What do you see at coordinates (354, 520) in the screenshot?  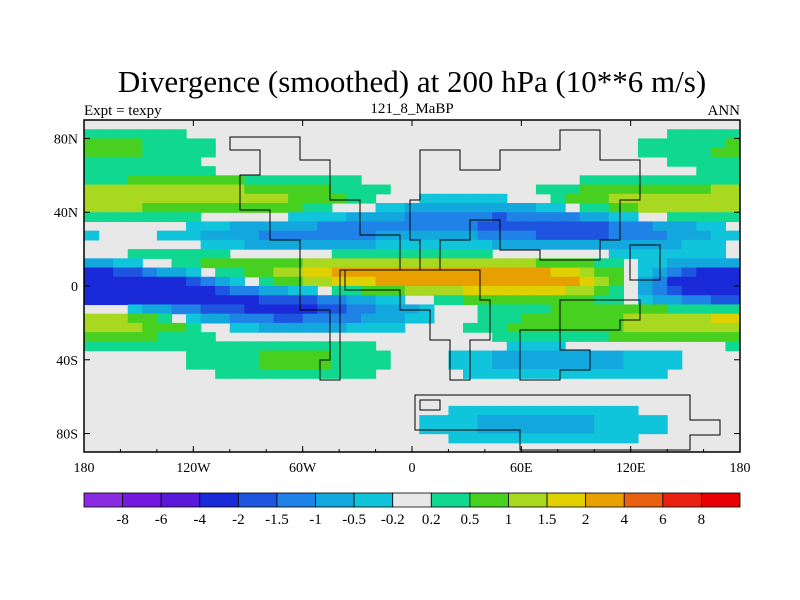 I see `colorbar-label: -0.5` at bounding box center [354, 520].